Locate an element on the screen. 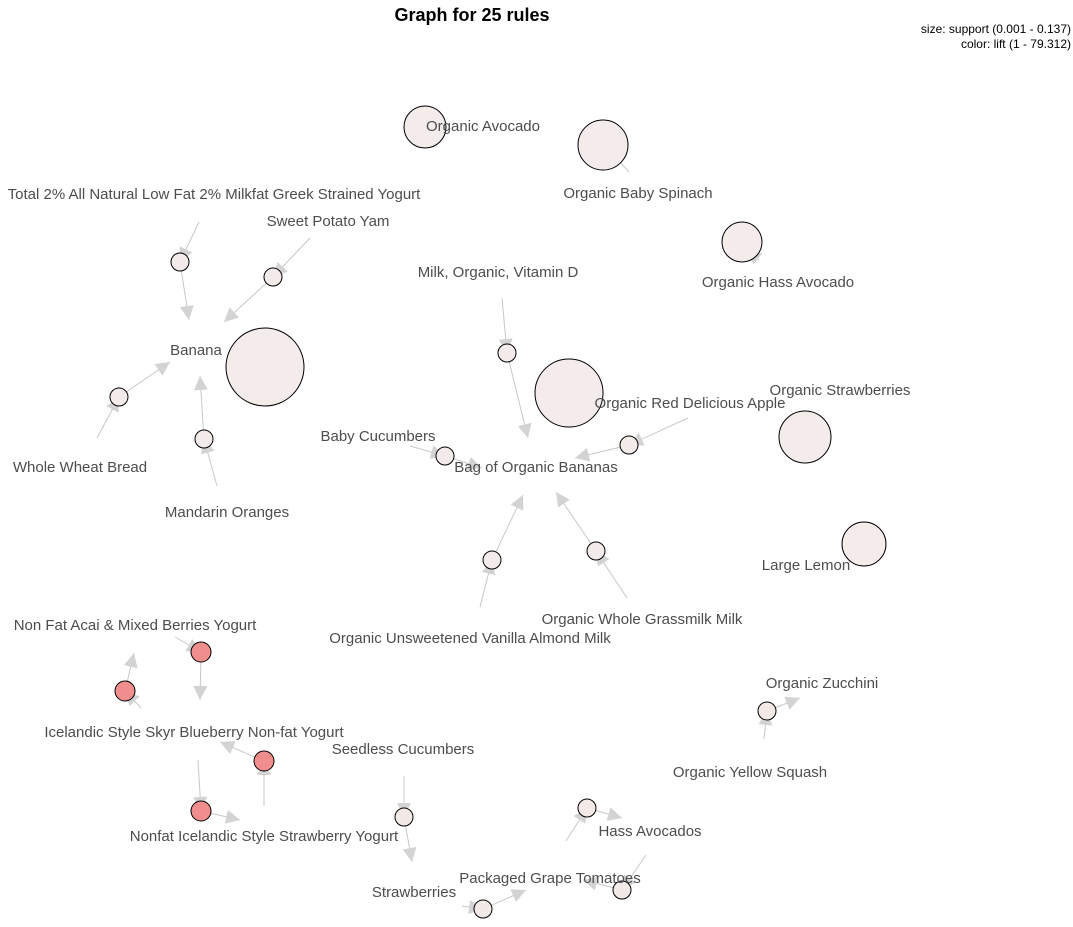 The height and width of the screenshot is (927, 1073). item-label-bag: Bag of Organic Bananas is located at coordinates (535, 467).